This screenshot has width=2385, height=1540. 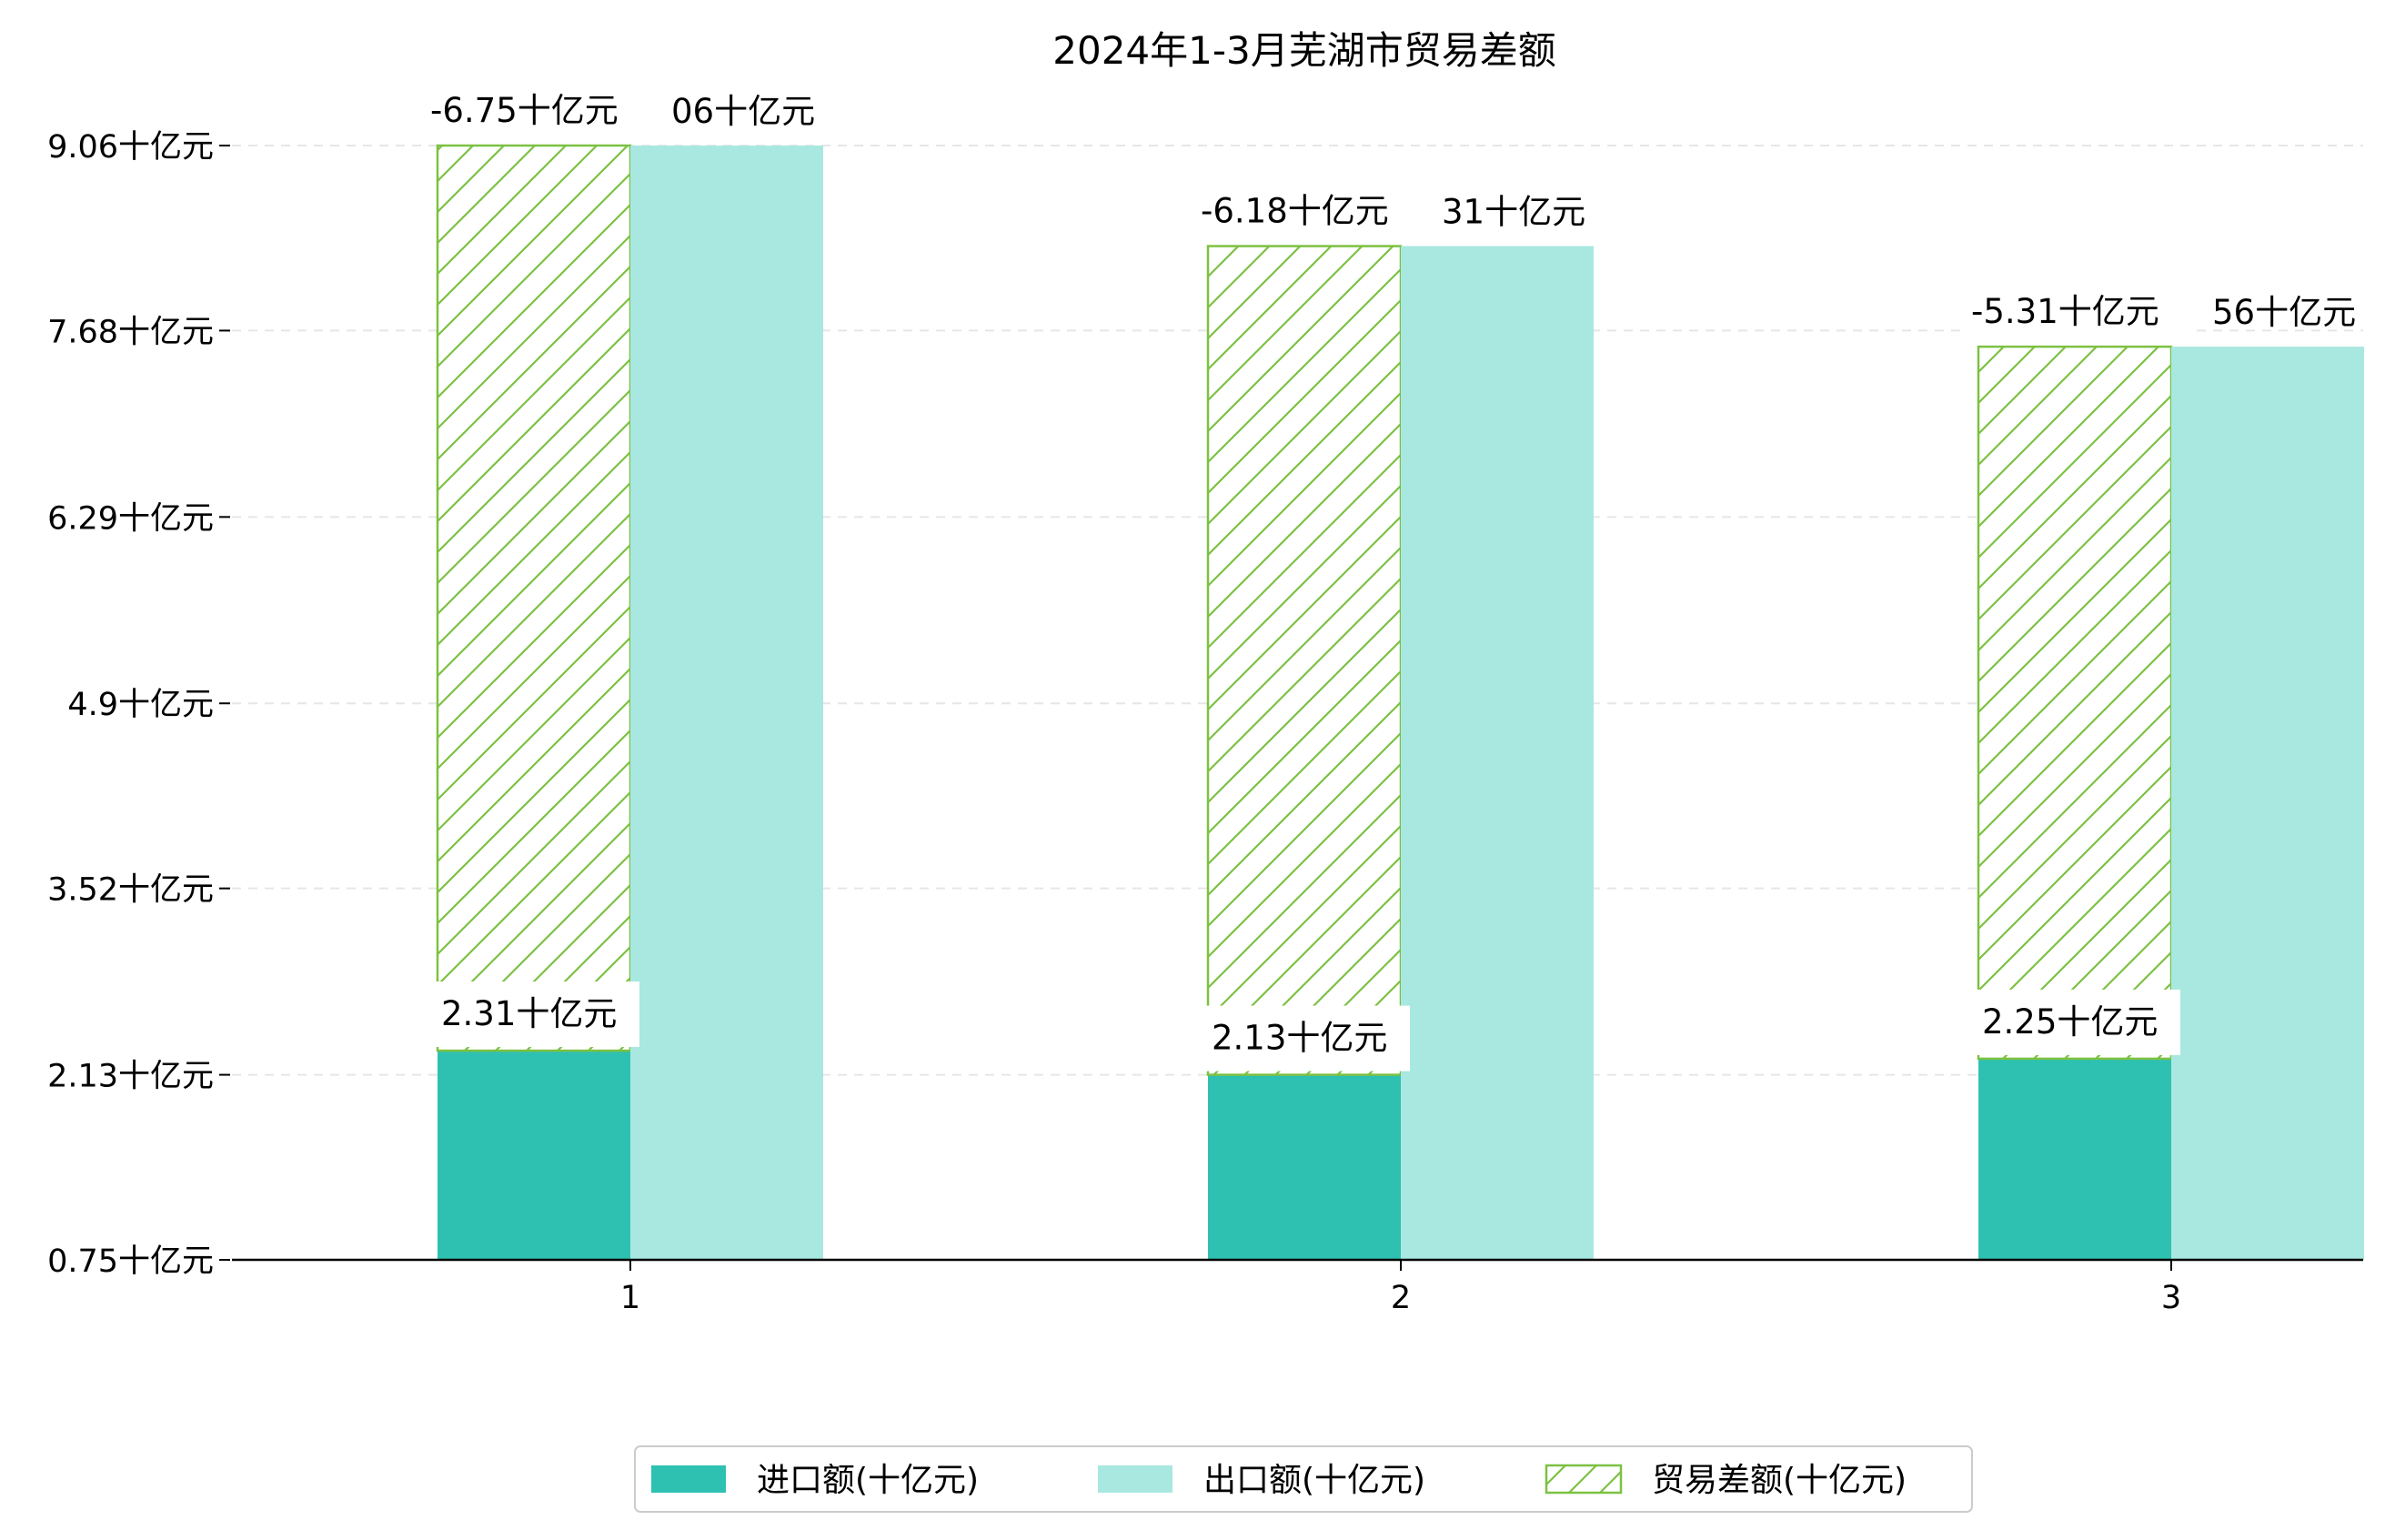 What do you see at coordinates (2284, 312) in the screenshot?
I see `export-value-label: 56十亿元` at bounding box center [2284, 312].